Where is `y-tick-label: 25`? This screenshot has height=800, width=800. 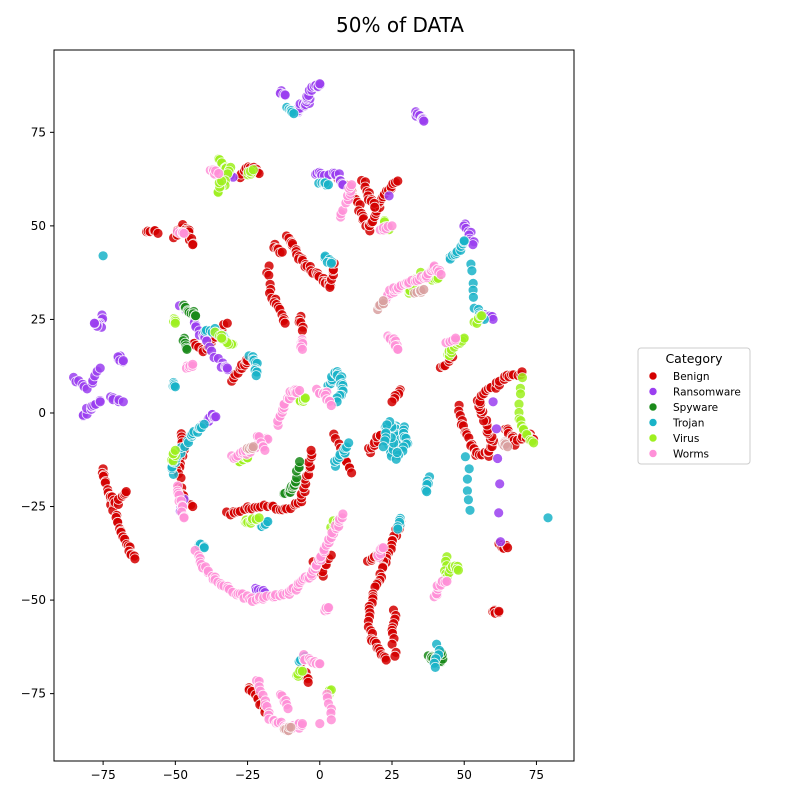 y-tick-label: 25 is located at coordinates (38, 319).